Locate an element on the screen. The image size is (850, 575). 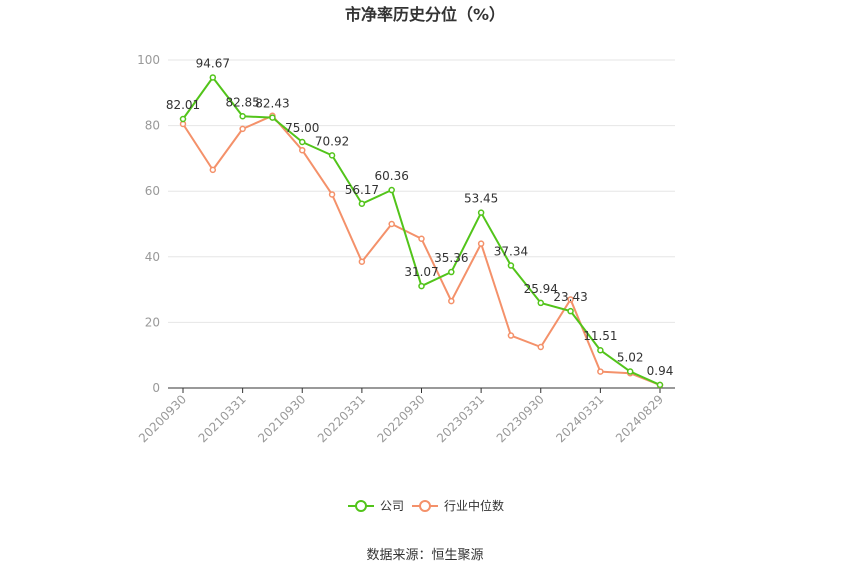
data-label-company: 5.02 is located at coordinates (630, 358).